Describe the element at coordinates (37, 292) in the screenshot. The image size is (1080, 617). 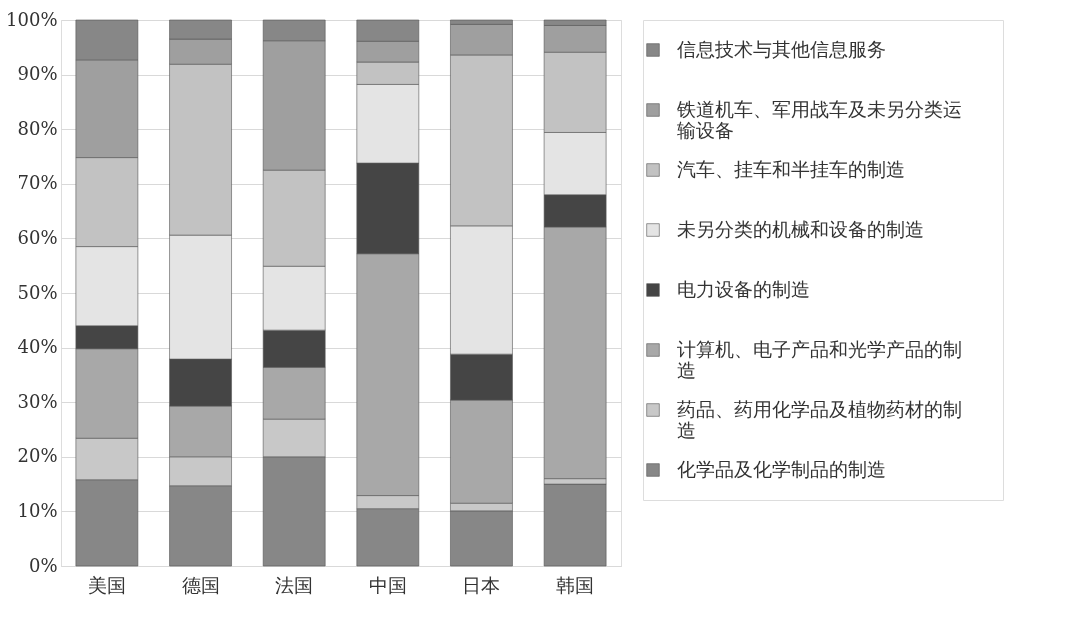
I see `y-tick-label: 50%` at that location.